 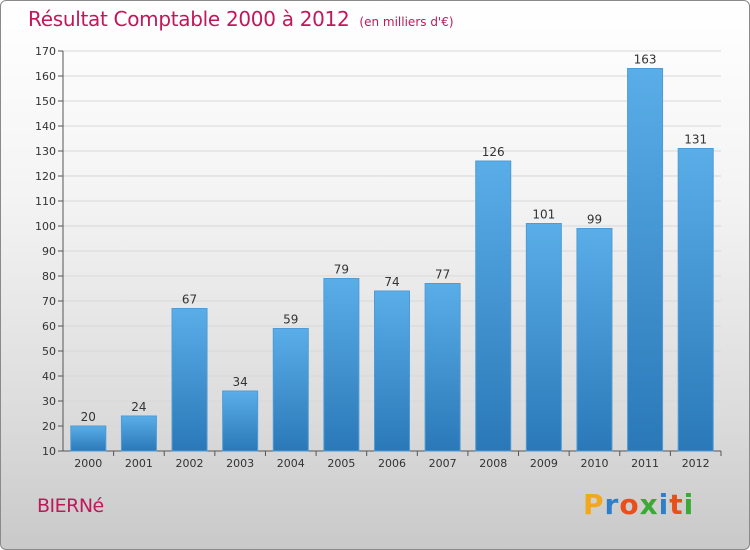 What do you see at coordinates (594, 463) in the screenshot?
I see `x-tick-label: 2010` at bounding box center [594, 463].